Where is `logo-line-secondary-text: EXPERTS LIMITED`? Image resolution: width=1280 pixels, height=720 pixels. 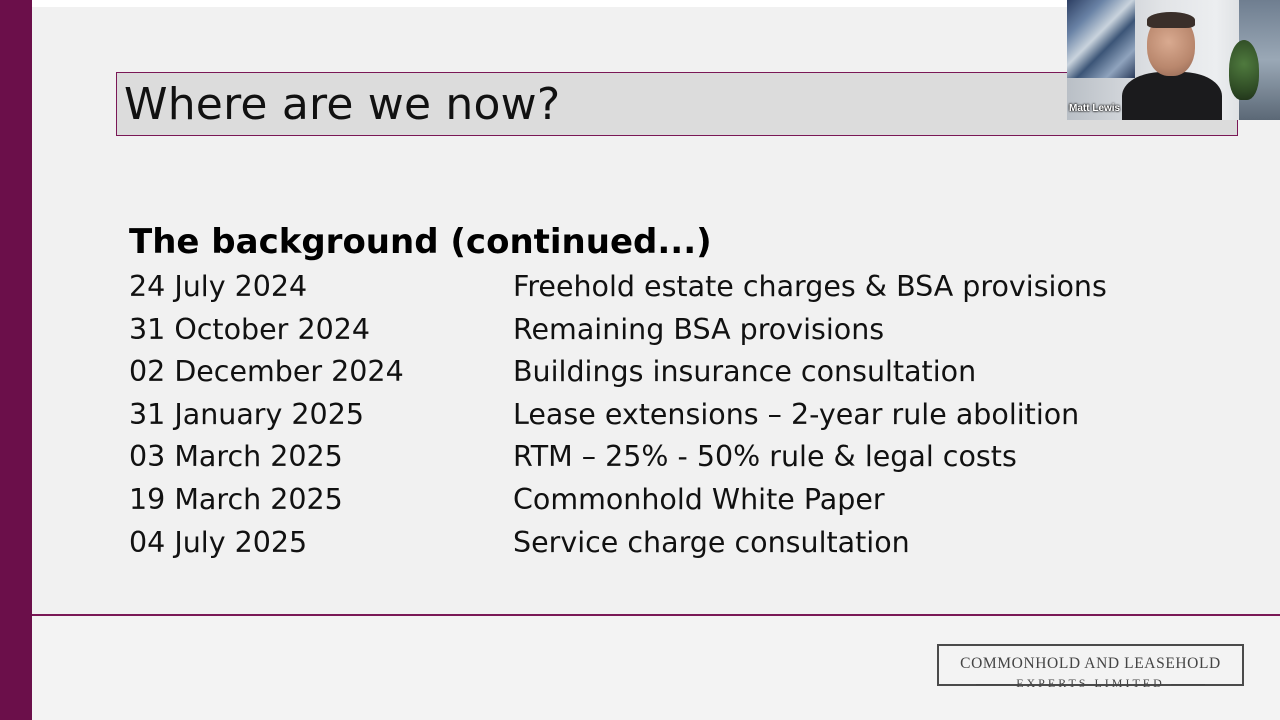
logo-line-secondary-text: EXPERTS LIMITED is located at coordinates (1090, 683).